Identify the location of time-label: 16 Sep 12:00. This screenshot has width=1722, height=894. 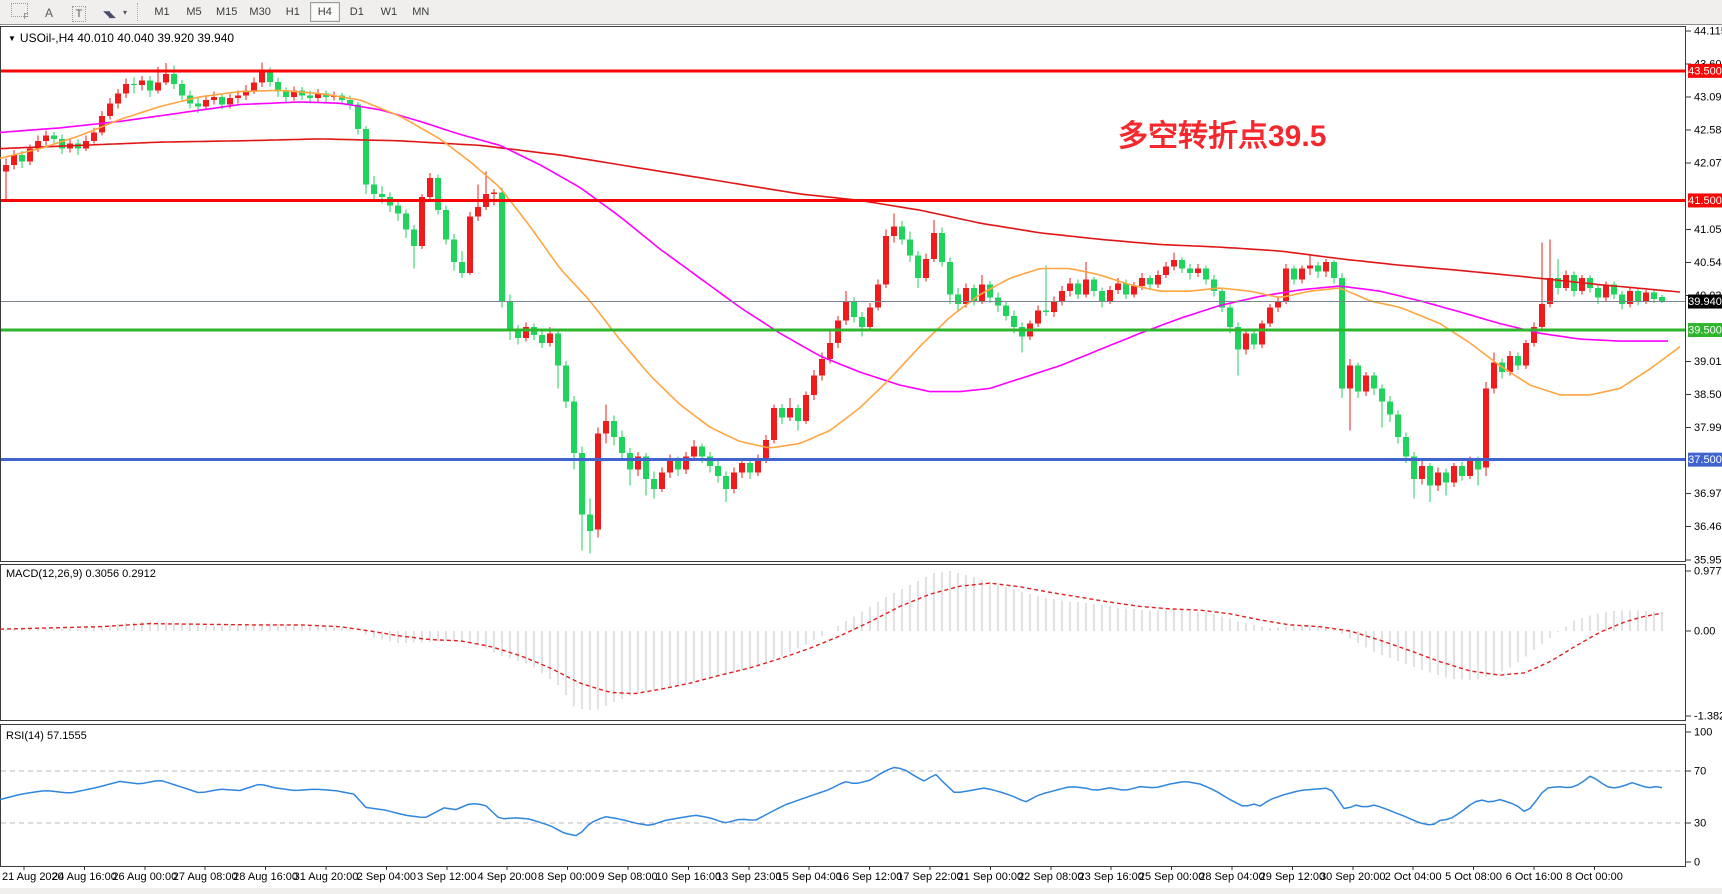
(869, 877).